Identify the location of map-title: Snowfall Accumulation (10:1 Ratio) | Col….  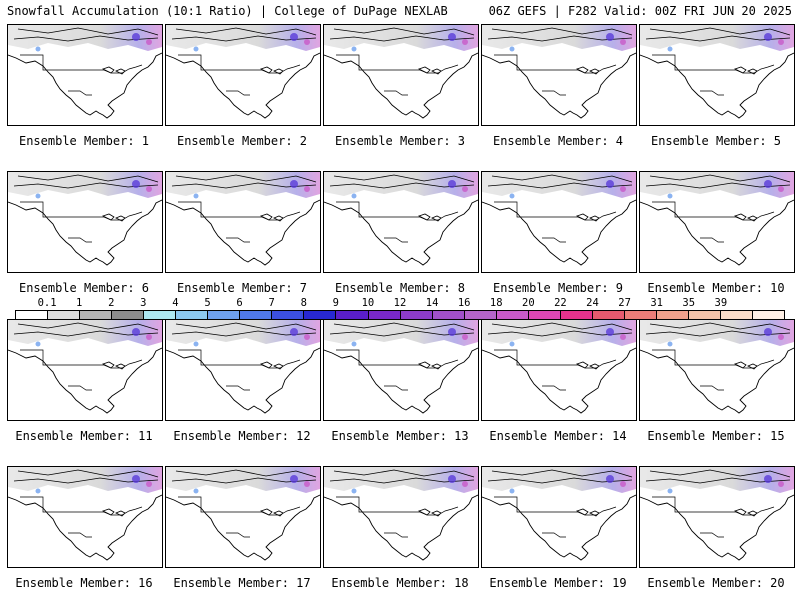
(227, 11).